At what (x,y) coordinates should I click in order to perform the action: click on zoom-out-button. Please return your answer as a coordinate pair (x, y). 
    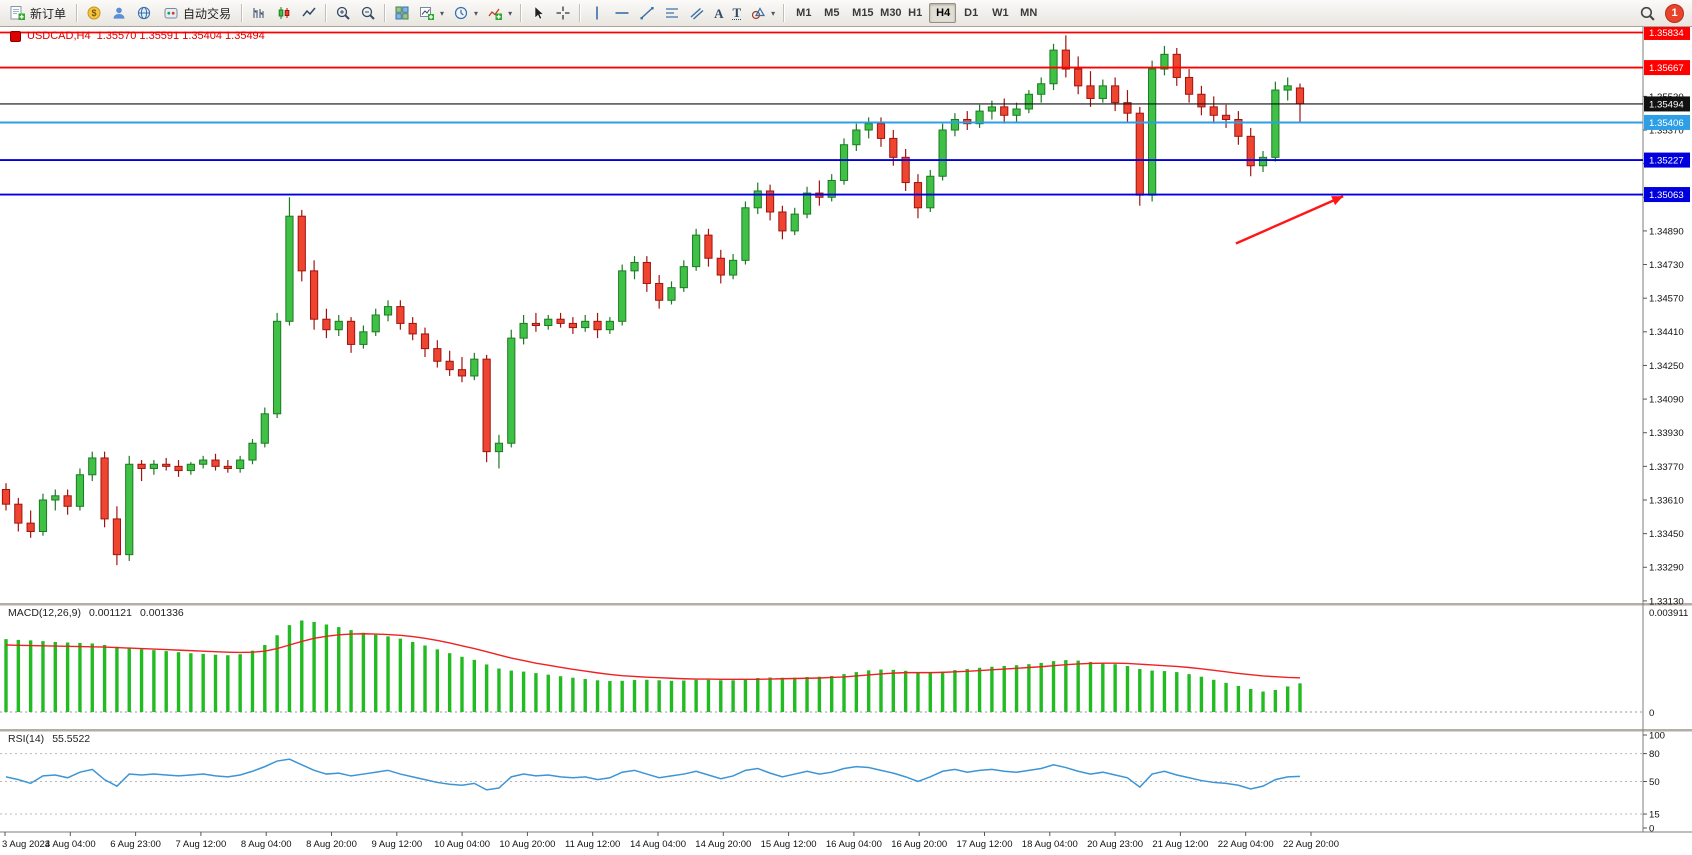
    Looking at the image, I should click on (368, 13).